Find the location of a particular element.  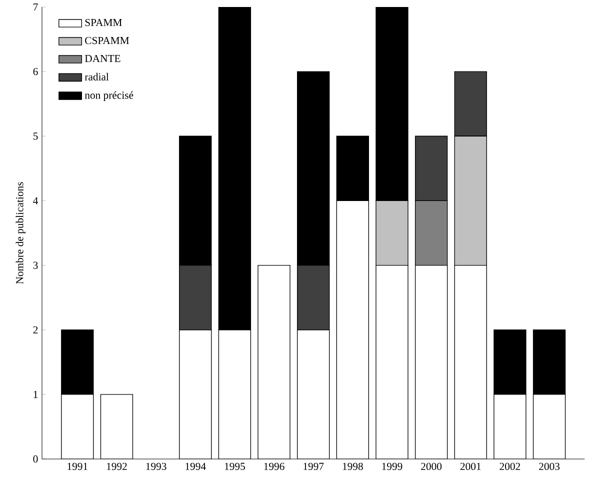

legend-label: radial is located at coordinates (96, 76).